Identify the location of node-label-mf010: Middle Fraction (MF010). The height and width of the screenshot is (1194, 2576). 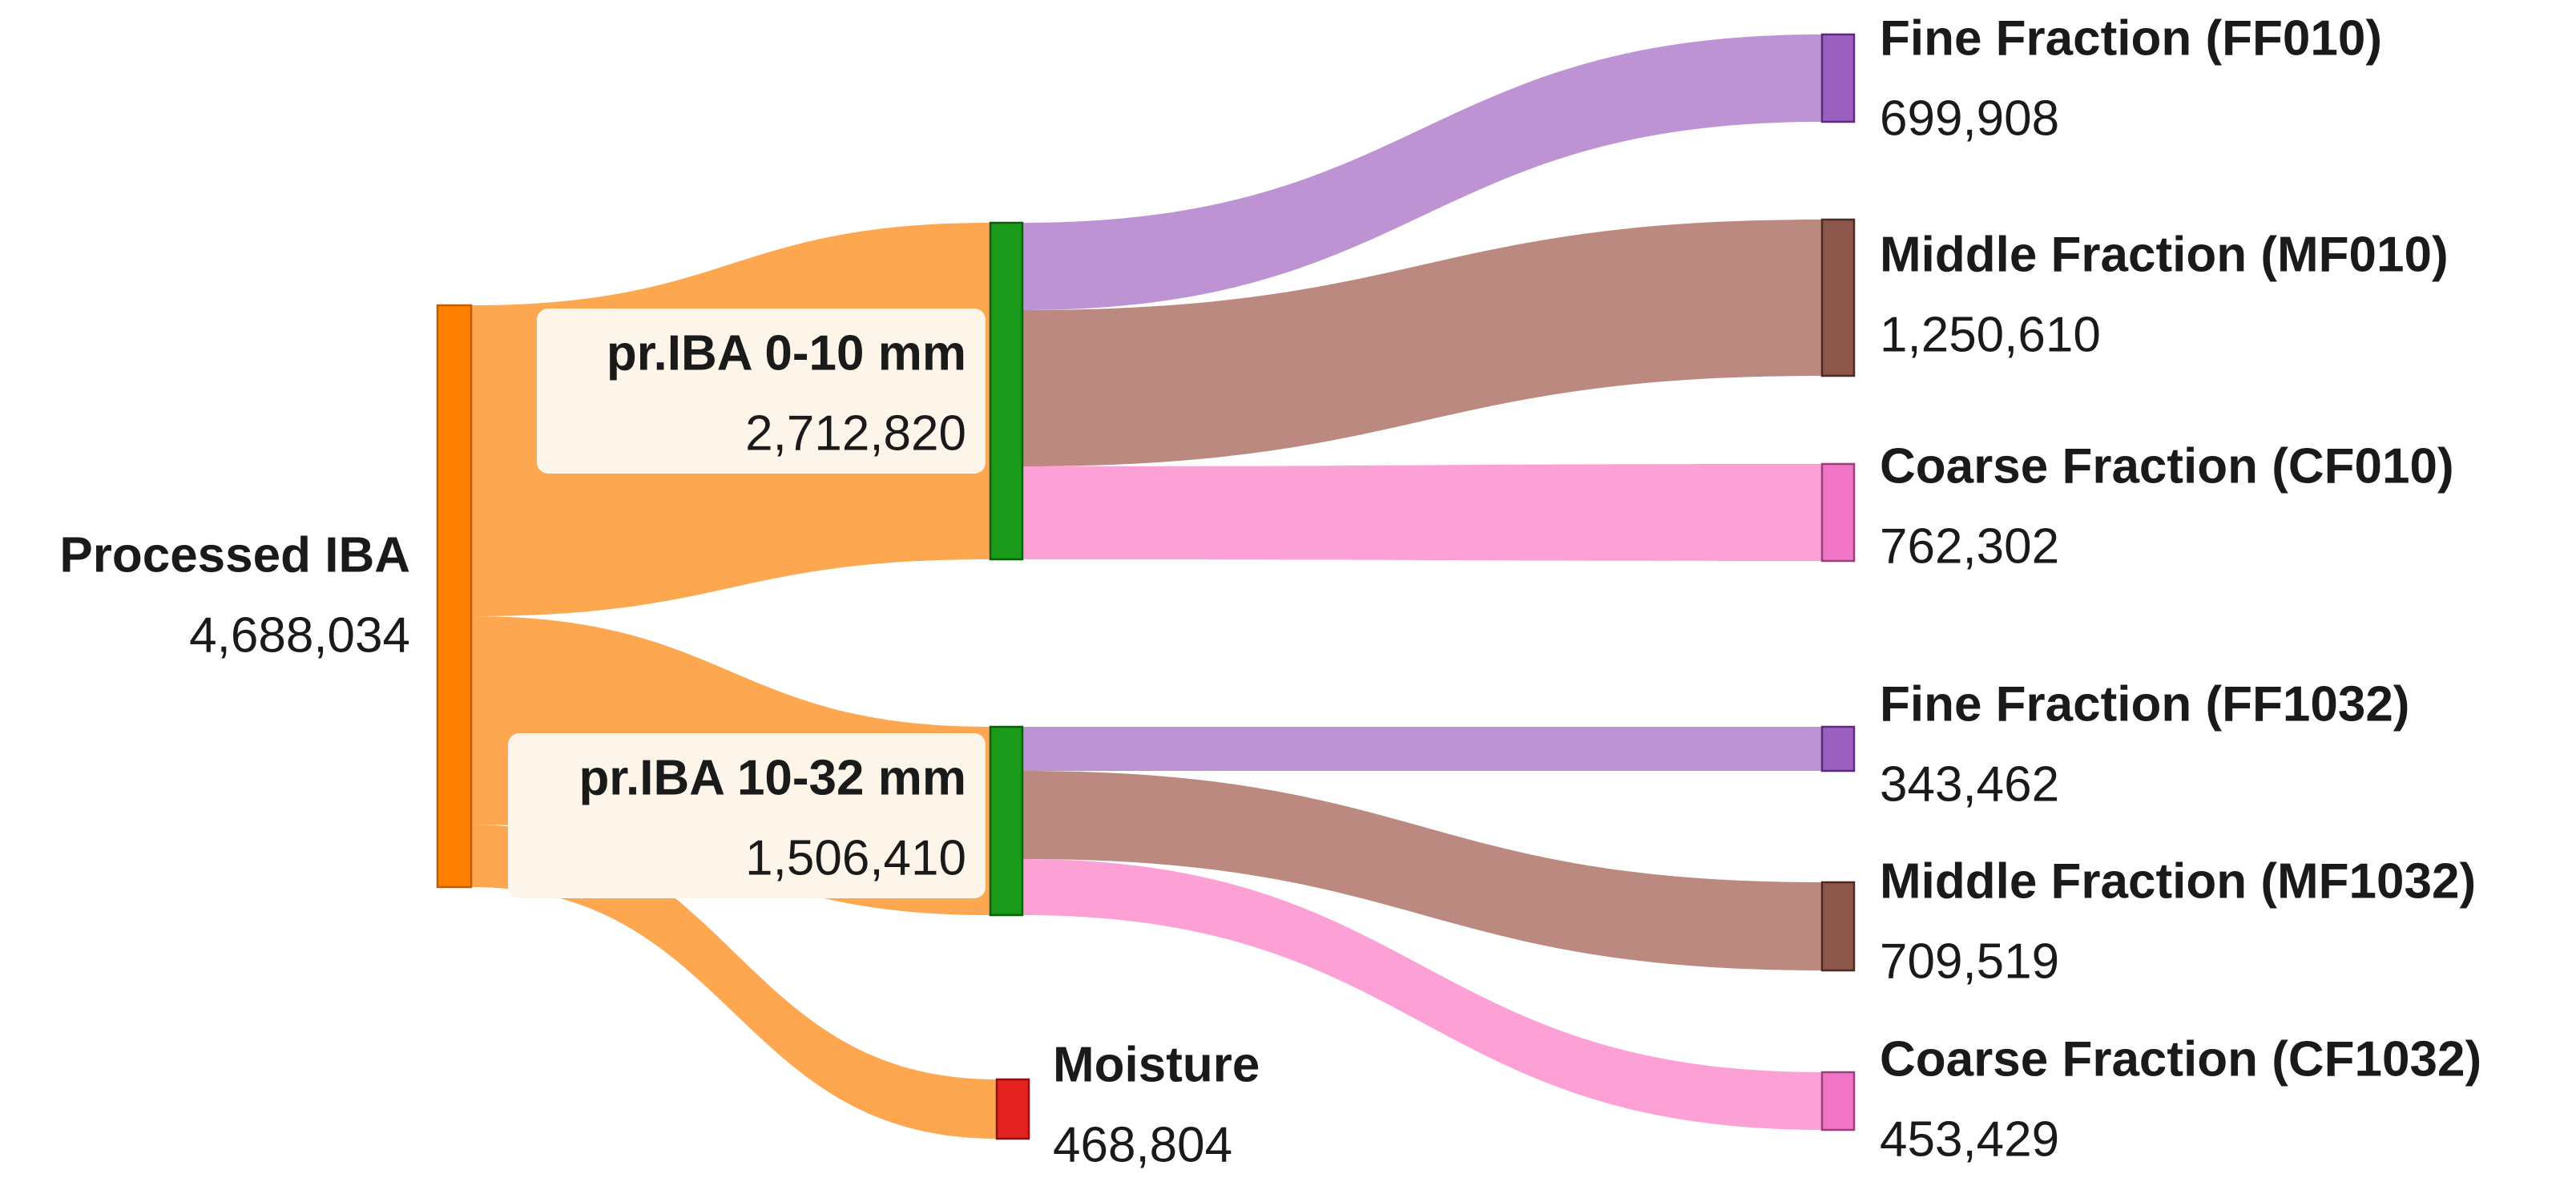
(2164, 254).